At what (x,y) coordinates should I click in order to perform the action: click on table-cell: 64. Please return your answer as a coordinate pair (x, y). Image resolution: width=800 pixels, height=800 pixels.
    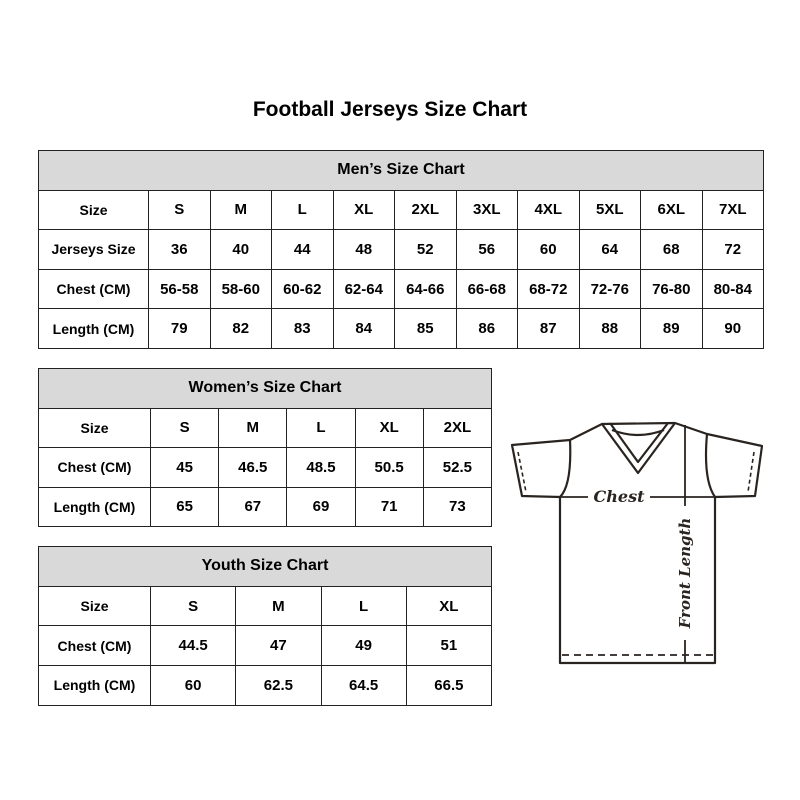
    Looking at the image, I should click on (609, 249).